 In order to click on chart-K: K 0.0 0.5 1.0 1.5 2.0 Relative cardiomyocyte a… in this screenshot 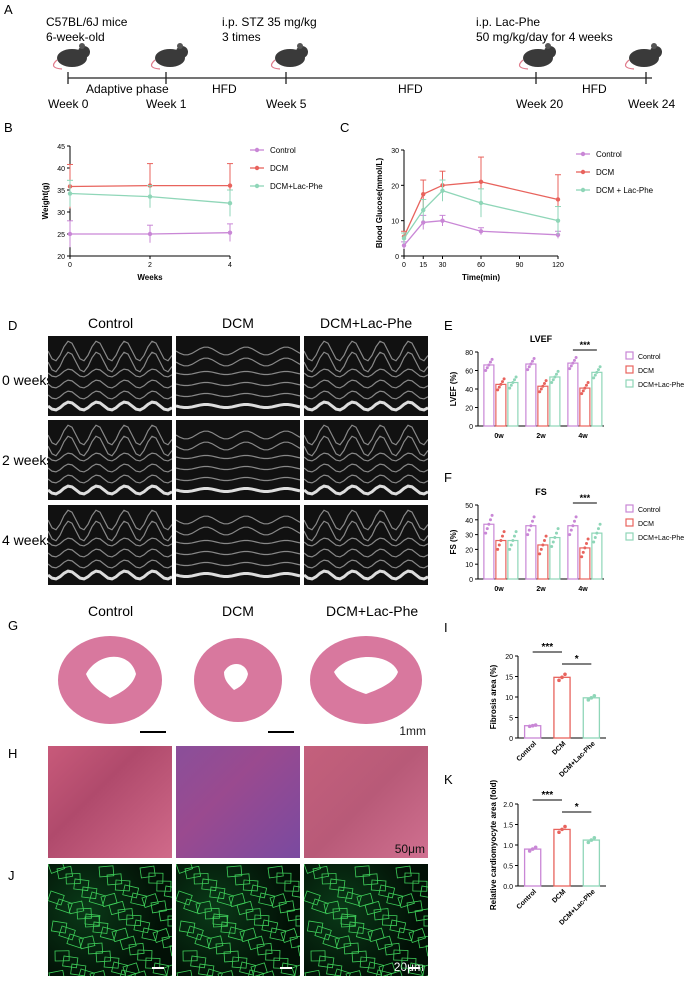, I will do `click(525, 849)`.